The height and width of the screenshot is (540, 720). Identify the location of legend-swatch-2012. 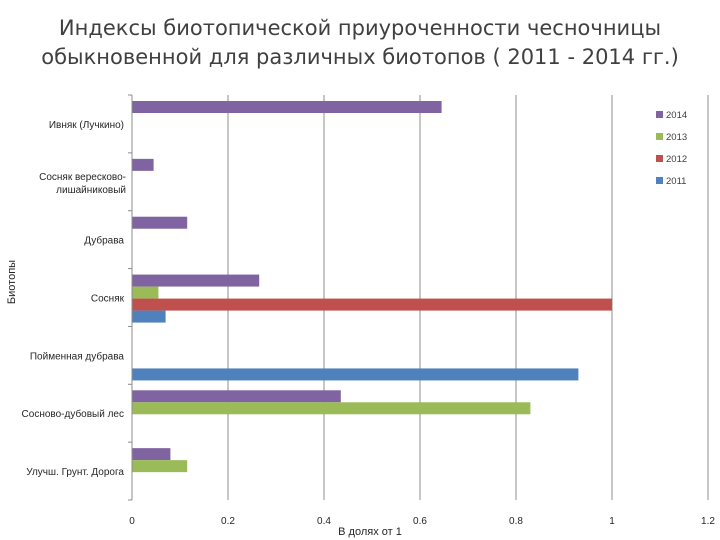
(659, 158).